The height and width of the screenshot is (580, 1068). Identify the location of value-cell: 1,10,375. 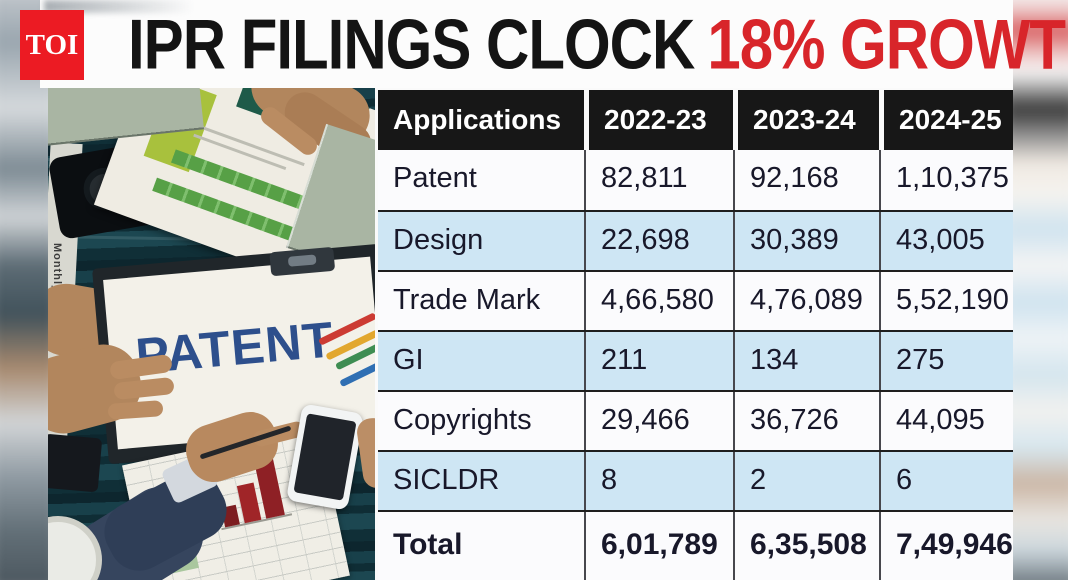
(946, 180).